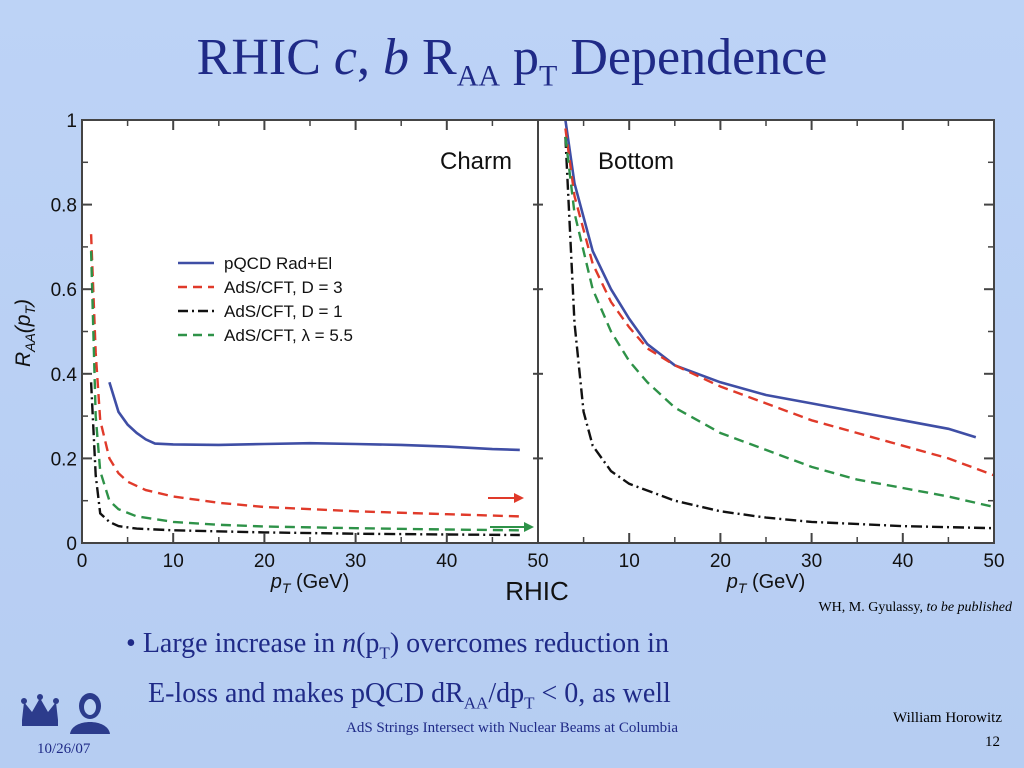  I want to click on x-axis-label-left: pT (GeV), so click(310, 583).